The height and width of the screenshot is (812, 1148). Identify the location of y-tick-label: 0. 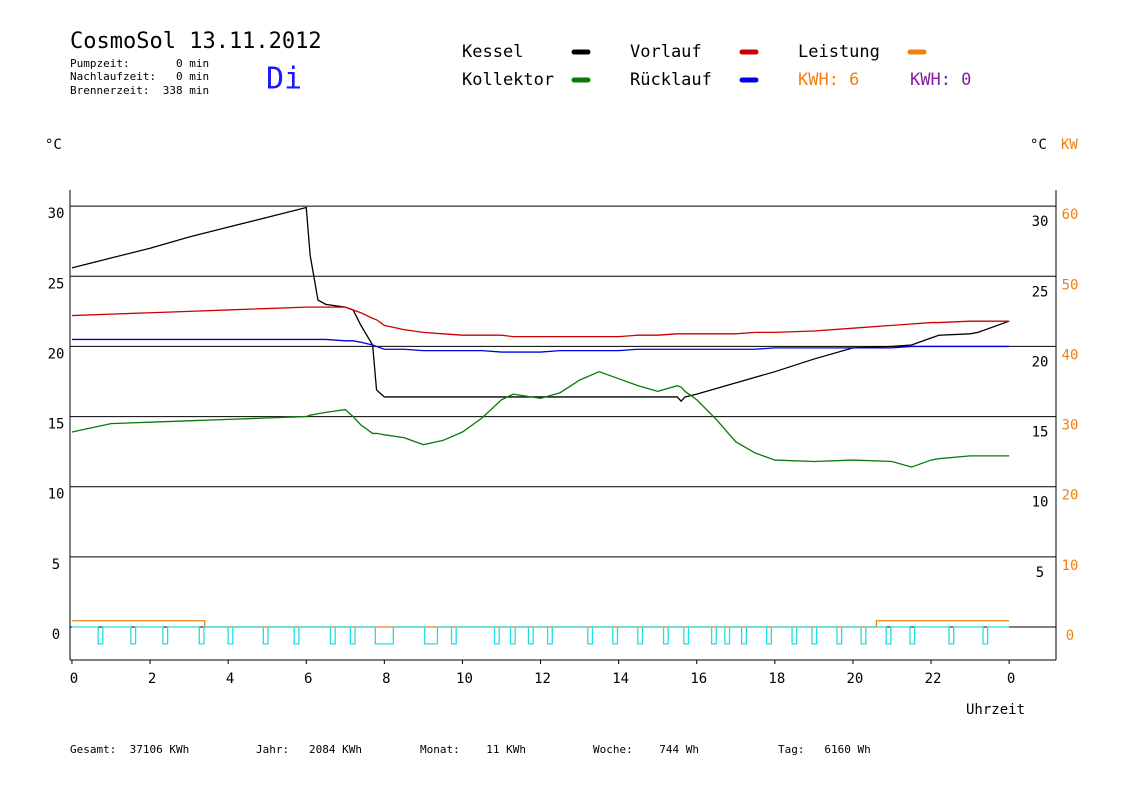
(56, 635).